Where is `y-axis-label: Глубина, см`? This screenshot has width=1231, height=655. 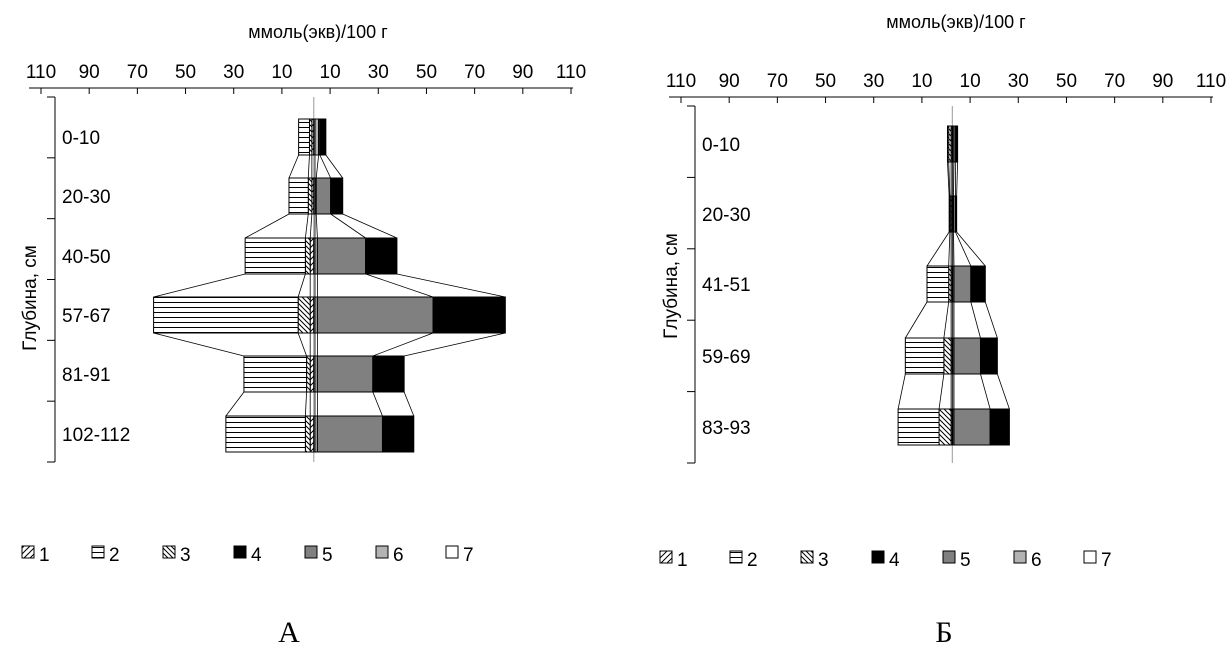 y-axis-label: Глубина, см is located at coordinates (671, 286).